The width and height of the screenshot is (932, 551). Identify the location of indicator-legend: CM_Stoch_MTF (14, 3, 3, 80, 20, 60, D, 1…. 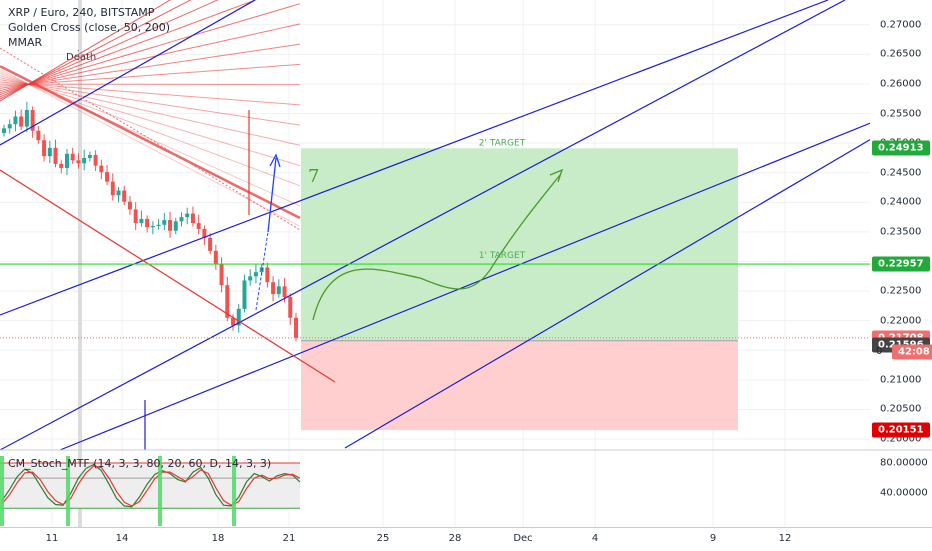
(140, 463).